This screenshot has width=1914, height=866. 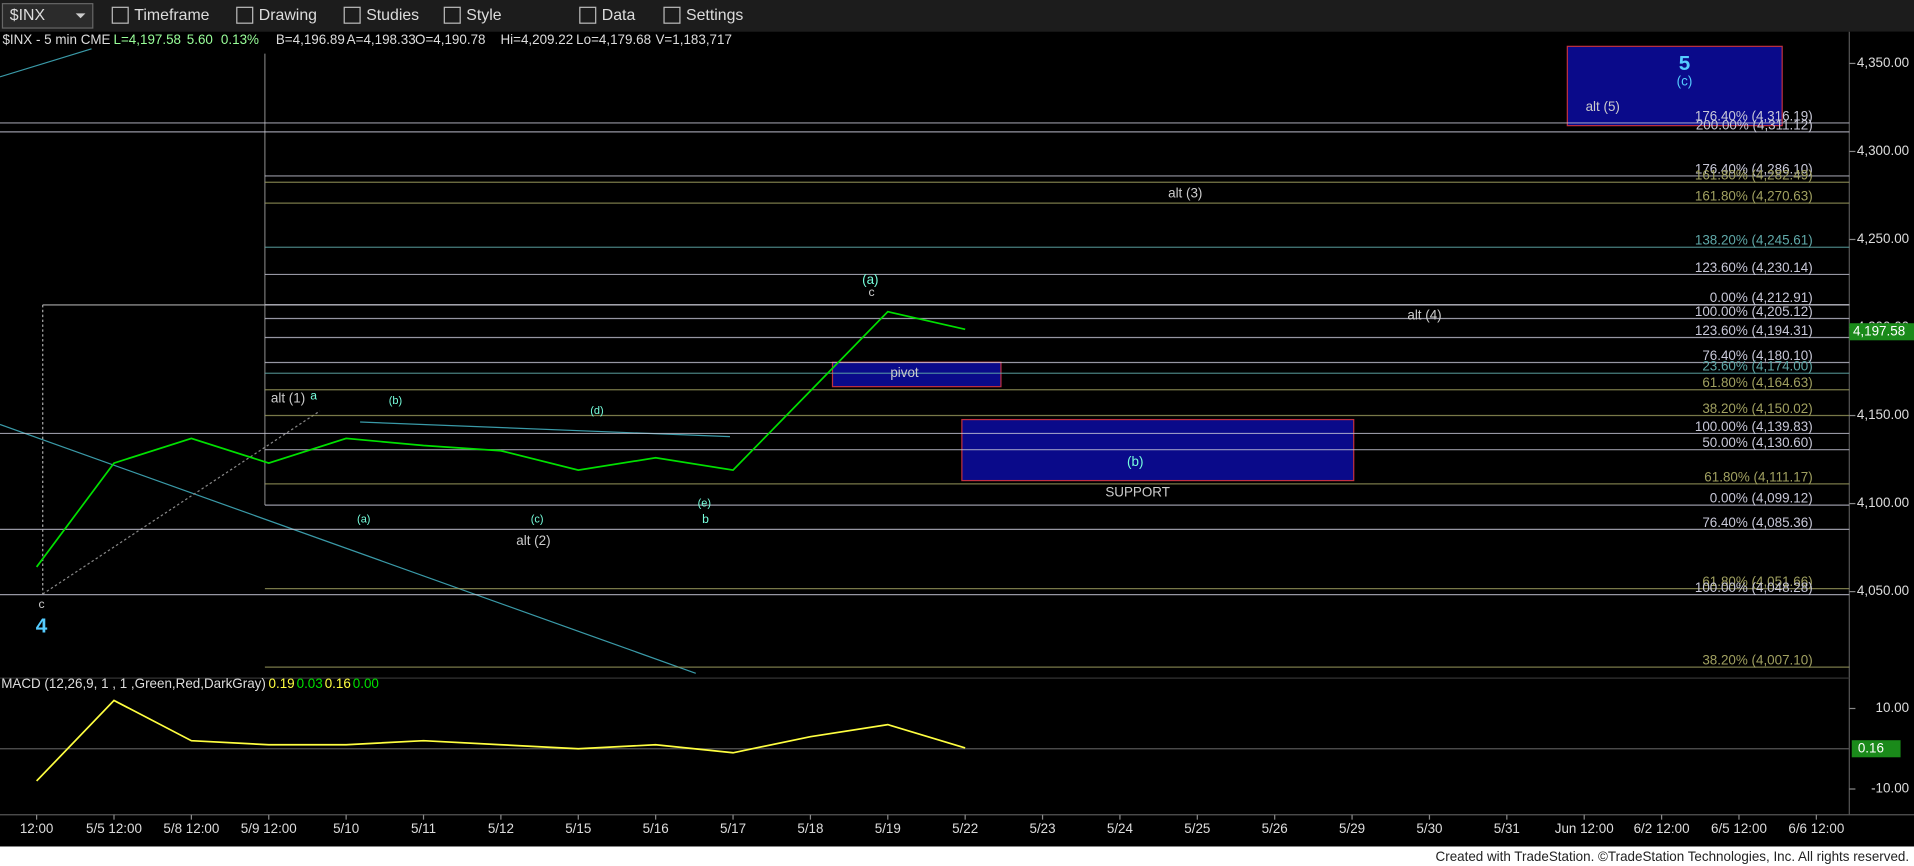 What do you see at coordinates (1757, 355) in the screenshot?
I see `level-label: 76.40% (4,180.10)` at bounding box center [1757, 355].